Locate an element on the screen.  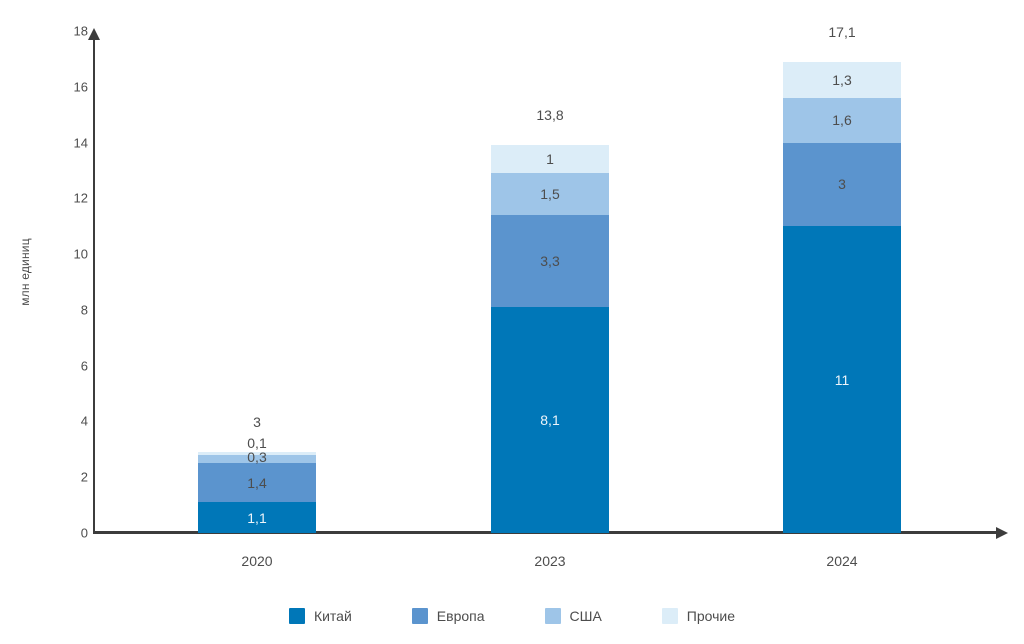
value-label-2023-series-3: 1 is located at coordinates (550, 159).